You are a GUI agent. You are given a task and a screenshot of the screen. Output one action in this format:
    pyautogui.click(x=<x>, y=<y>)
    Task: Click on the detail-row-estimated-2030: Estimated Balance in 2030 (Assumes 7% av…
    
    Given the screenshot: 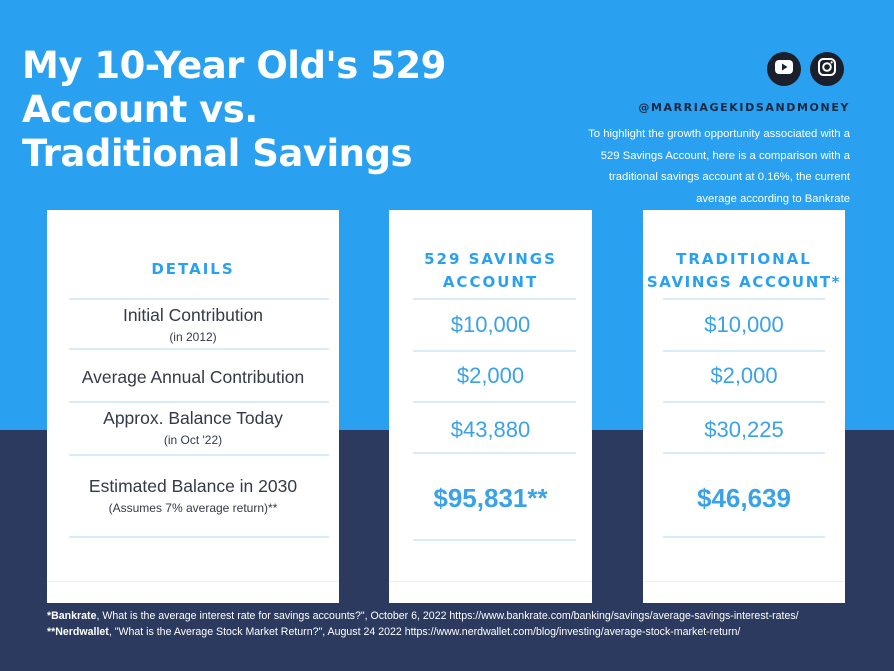 What is the action you would take?
    pyautogui.click(x=193, y=495)
    